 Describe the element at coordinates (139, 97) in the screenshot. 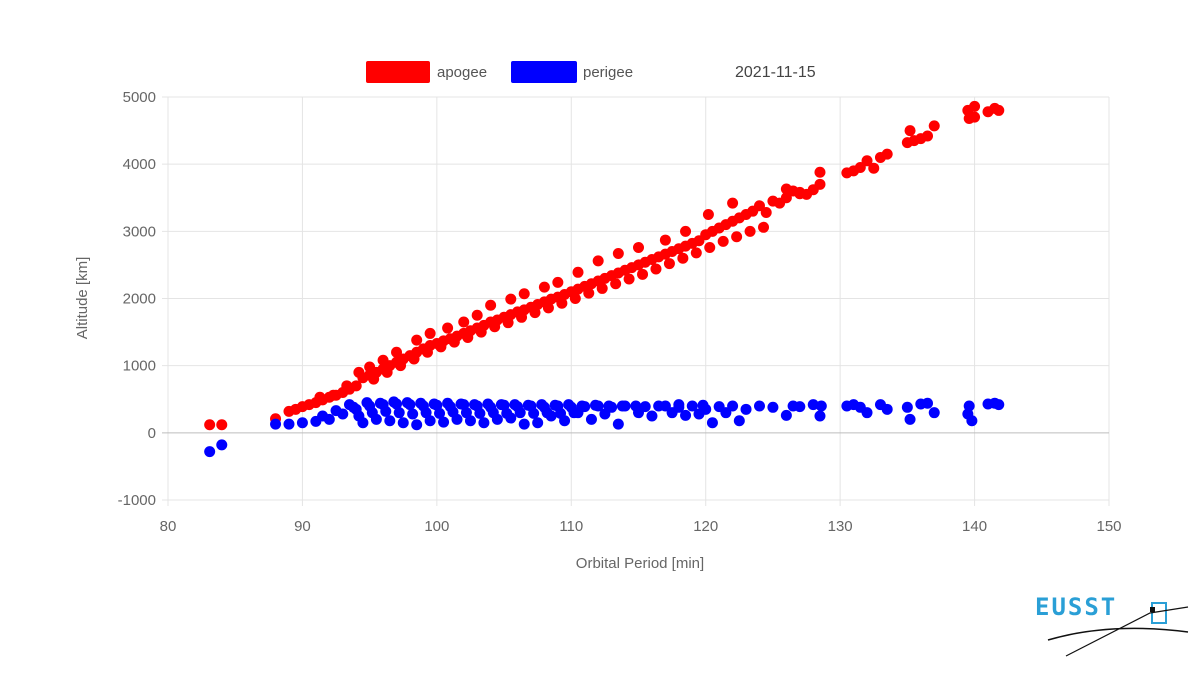

I see `y-tick-label: 5000` at that location.